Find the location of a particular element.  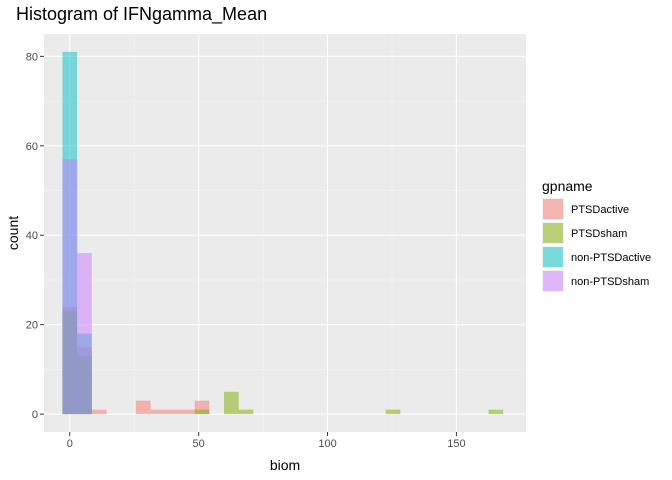

x-tick-label: 150 is located at coordinates (456, 444).